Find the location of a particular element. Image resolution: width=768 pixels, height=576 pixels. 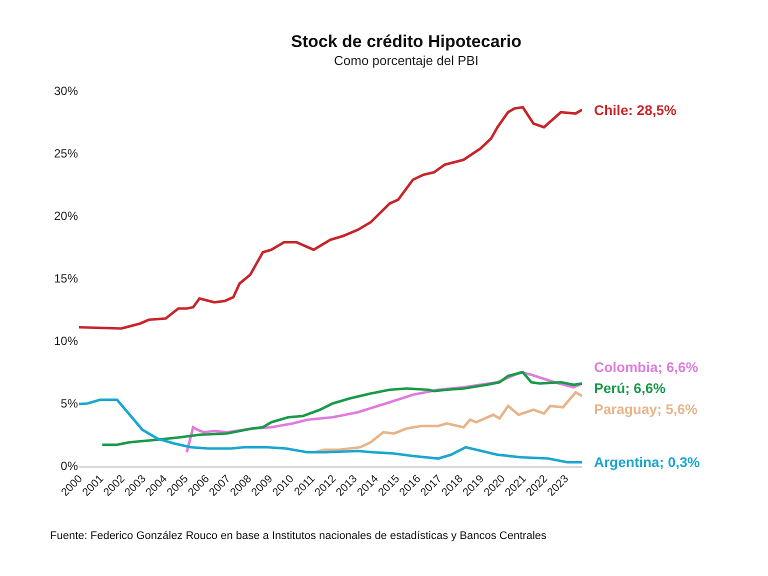

y-tick-label: 0% is located at coordinates (69, 466).